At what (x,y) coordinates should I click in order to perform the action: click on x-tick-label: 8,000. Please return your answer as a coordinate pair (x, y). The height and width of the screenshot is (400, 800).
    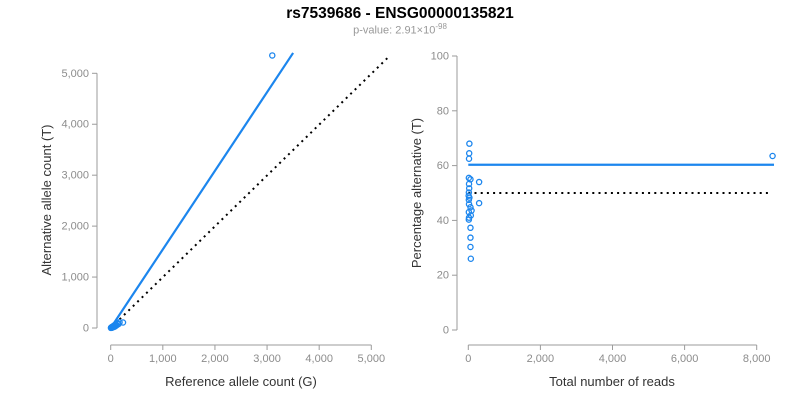
    Looking at the image, I should click on (757, 359).